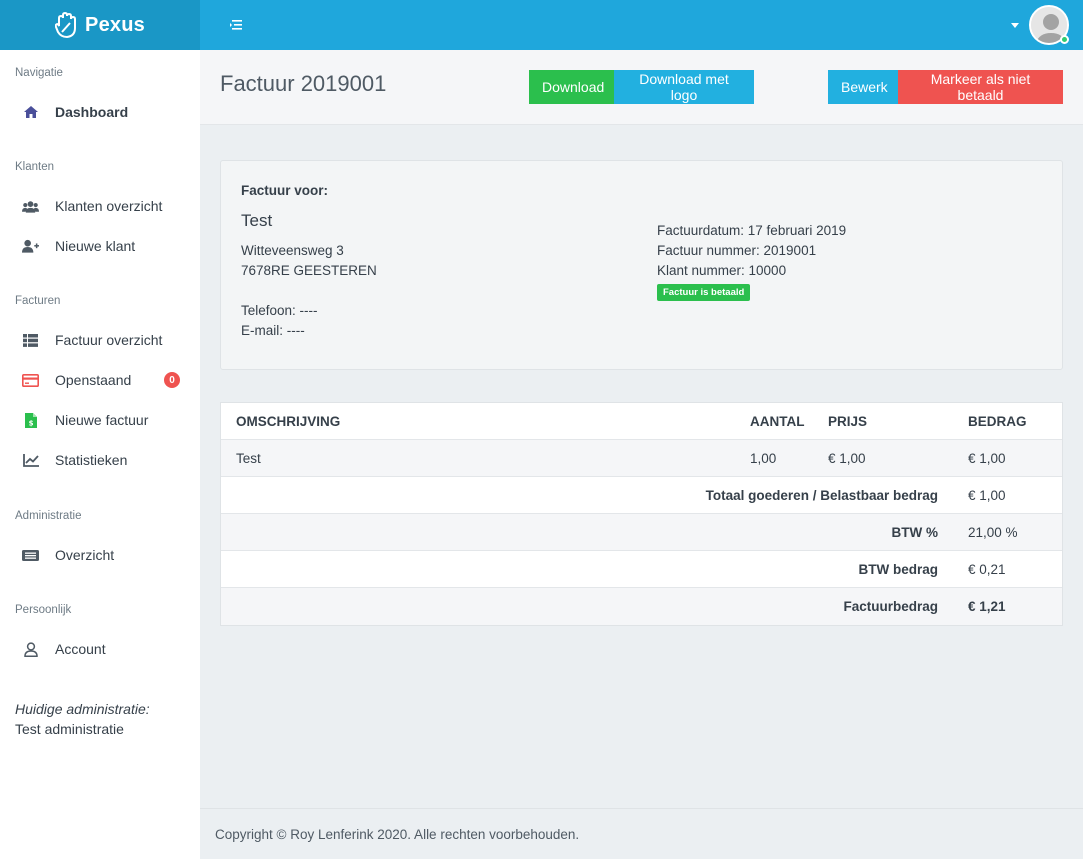 The height and width of the screenshot is (859, 1083). I want to click on users-icon, so click(30, 206).